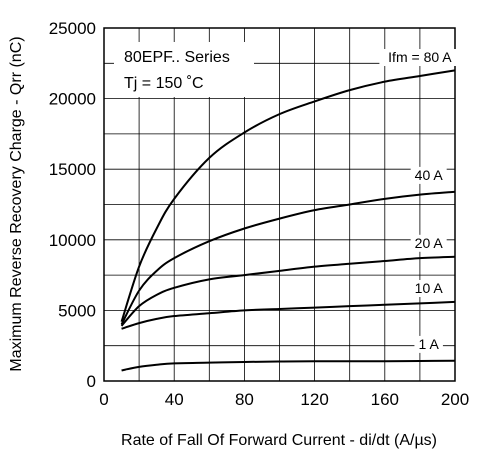  What do you see at coordinates (91, 381) in the screenshot?
I see `y-tick-label: 0` at bounding box center [91, 381].